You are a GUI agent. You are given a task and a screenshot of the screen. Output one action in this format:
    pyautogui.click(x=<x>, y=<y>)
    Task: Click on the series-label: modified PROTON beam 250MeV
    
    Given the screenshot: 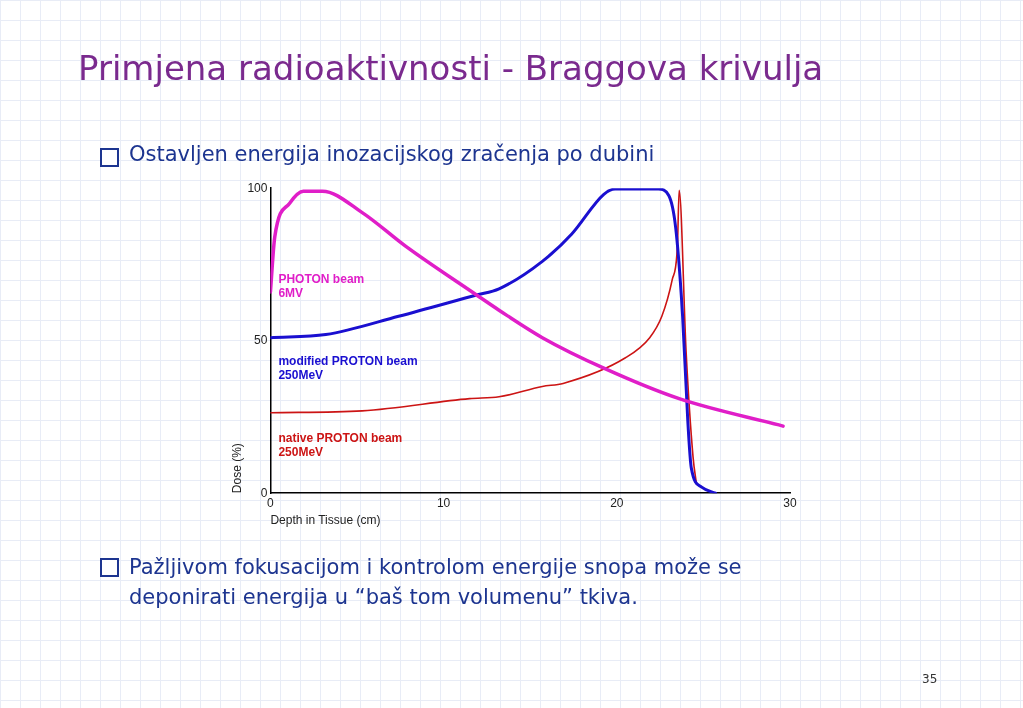 What is the action you would take?
    pyautogui.click(x=348, y=368)
    